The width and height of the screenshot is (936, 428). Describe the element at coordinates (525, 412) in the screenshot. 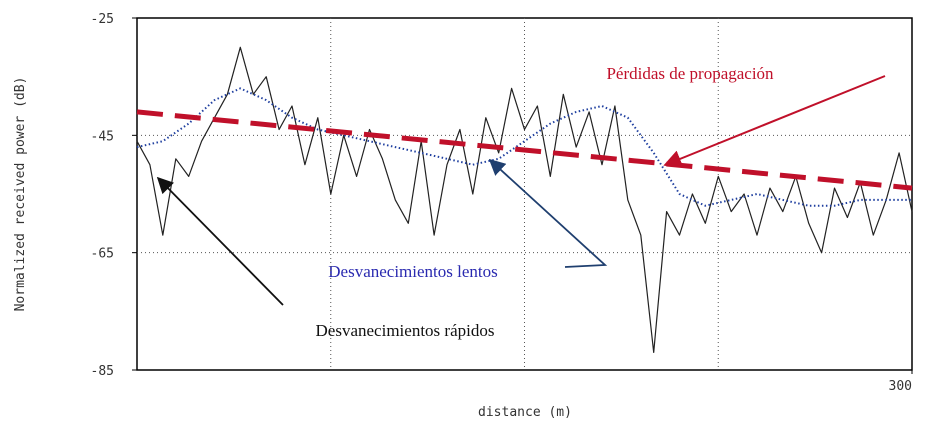

I see `x-axis-label: distance (m)` at that location.